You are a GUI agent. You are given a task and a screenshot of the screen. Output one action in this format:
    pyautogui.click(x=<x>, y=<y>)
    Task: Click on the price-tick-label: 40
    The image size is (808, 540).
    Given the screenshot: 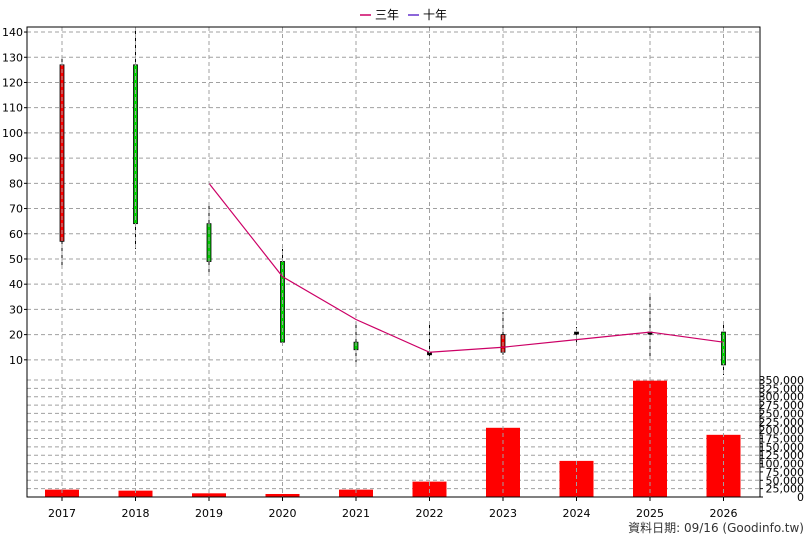 What is the action you would take?
    pyautogui.click(x=16, y=284)
    